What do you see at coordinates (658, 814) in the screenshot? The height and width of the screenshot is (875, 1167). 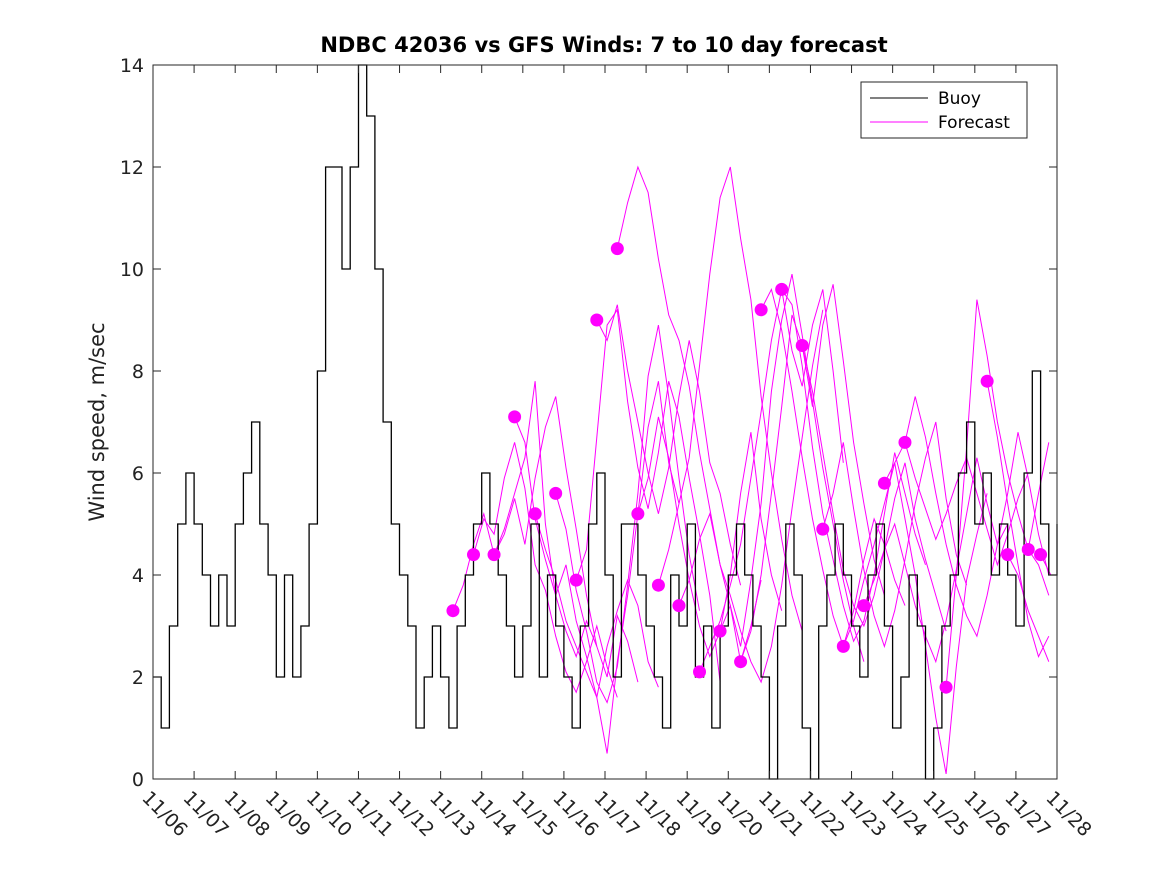 I see `x-tick-label: 11/18` at bounding box center [658, 814].